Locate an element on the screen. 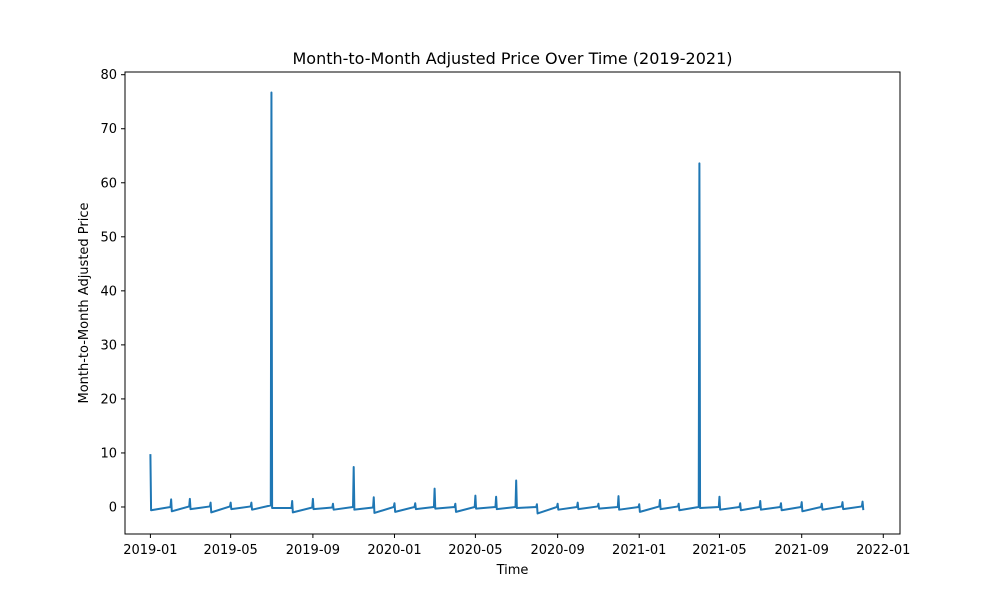 The image size is (1000, 600). x-tick-label-2019-01: 2019-01 is located at coordinates (150, 550).